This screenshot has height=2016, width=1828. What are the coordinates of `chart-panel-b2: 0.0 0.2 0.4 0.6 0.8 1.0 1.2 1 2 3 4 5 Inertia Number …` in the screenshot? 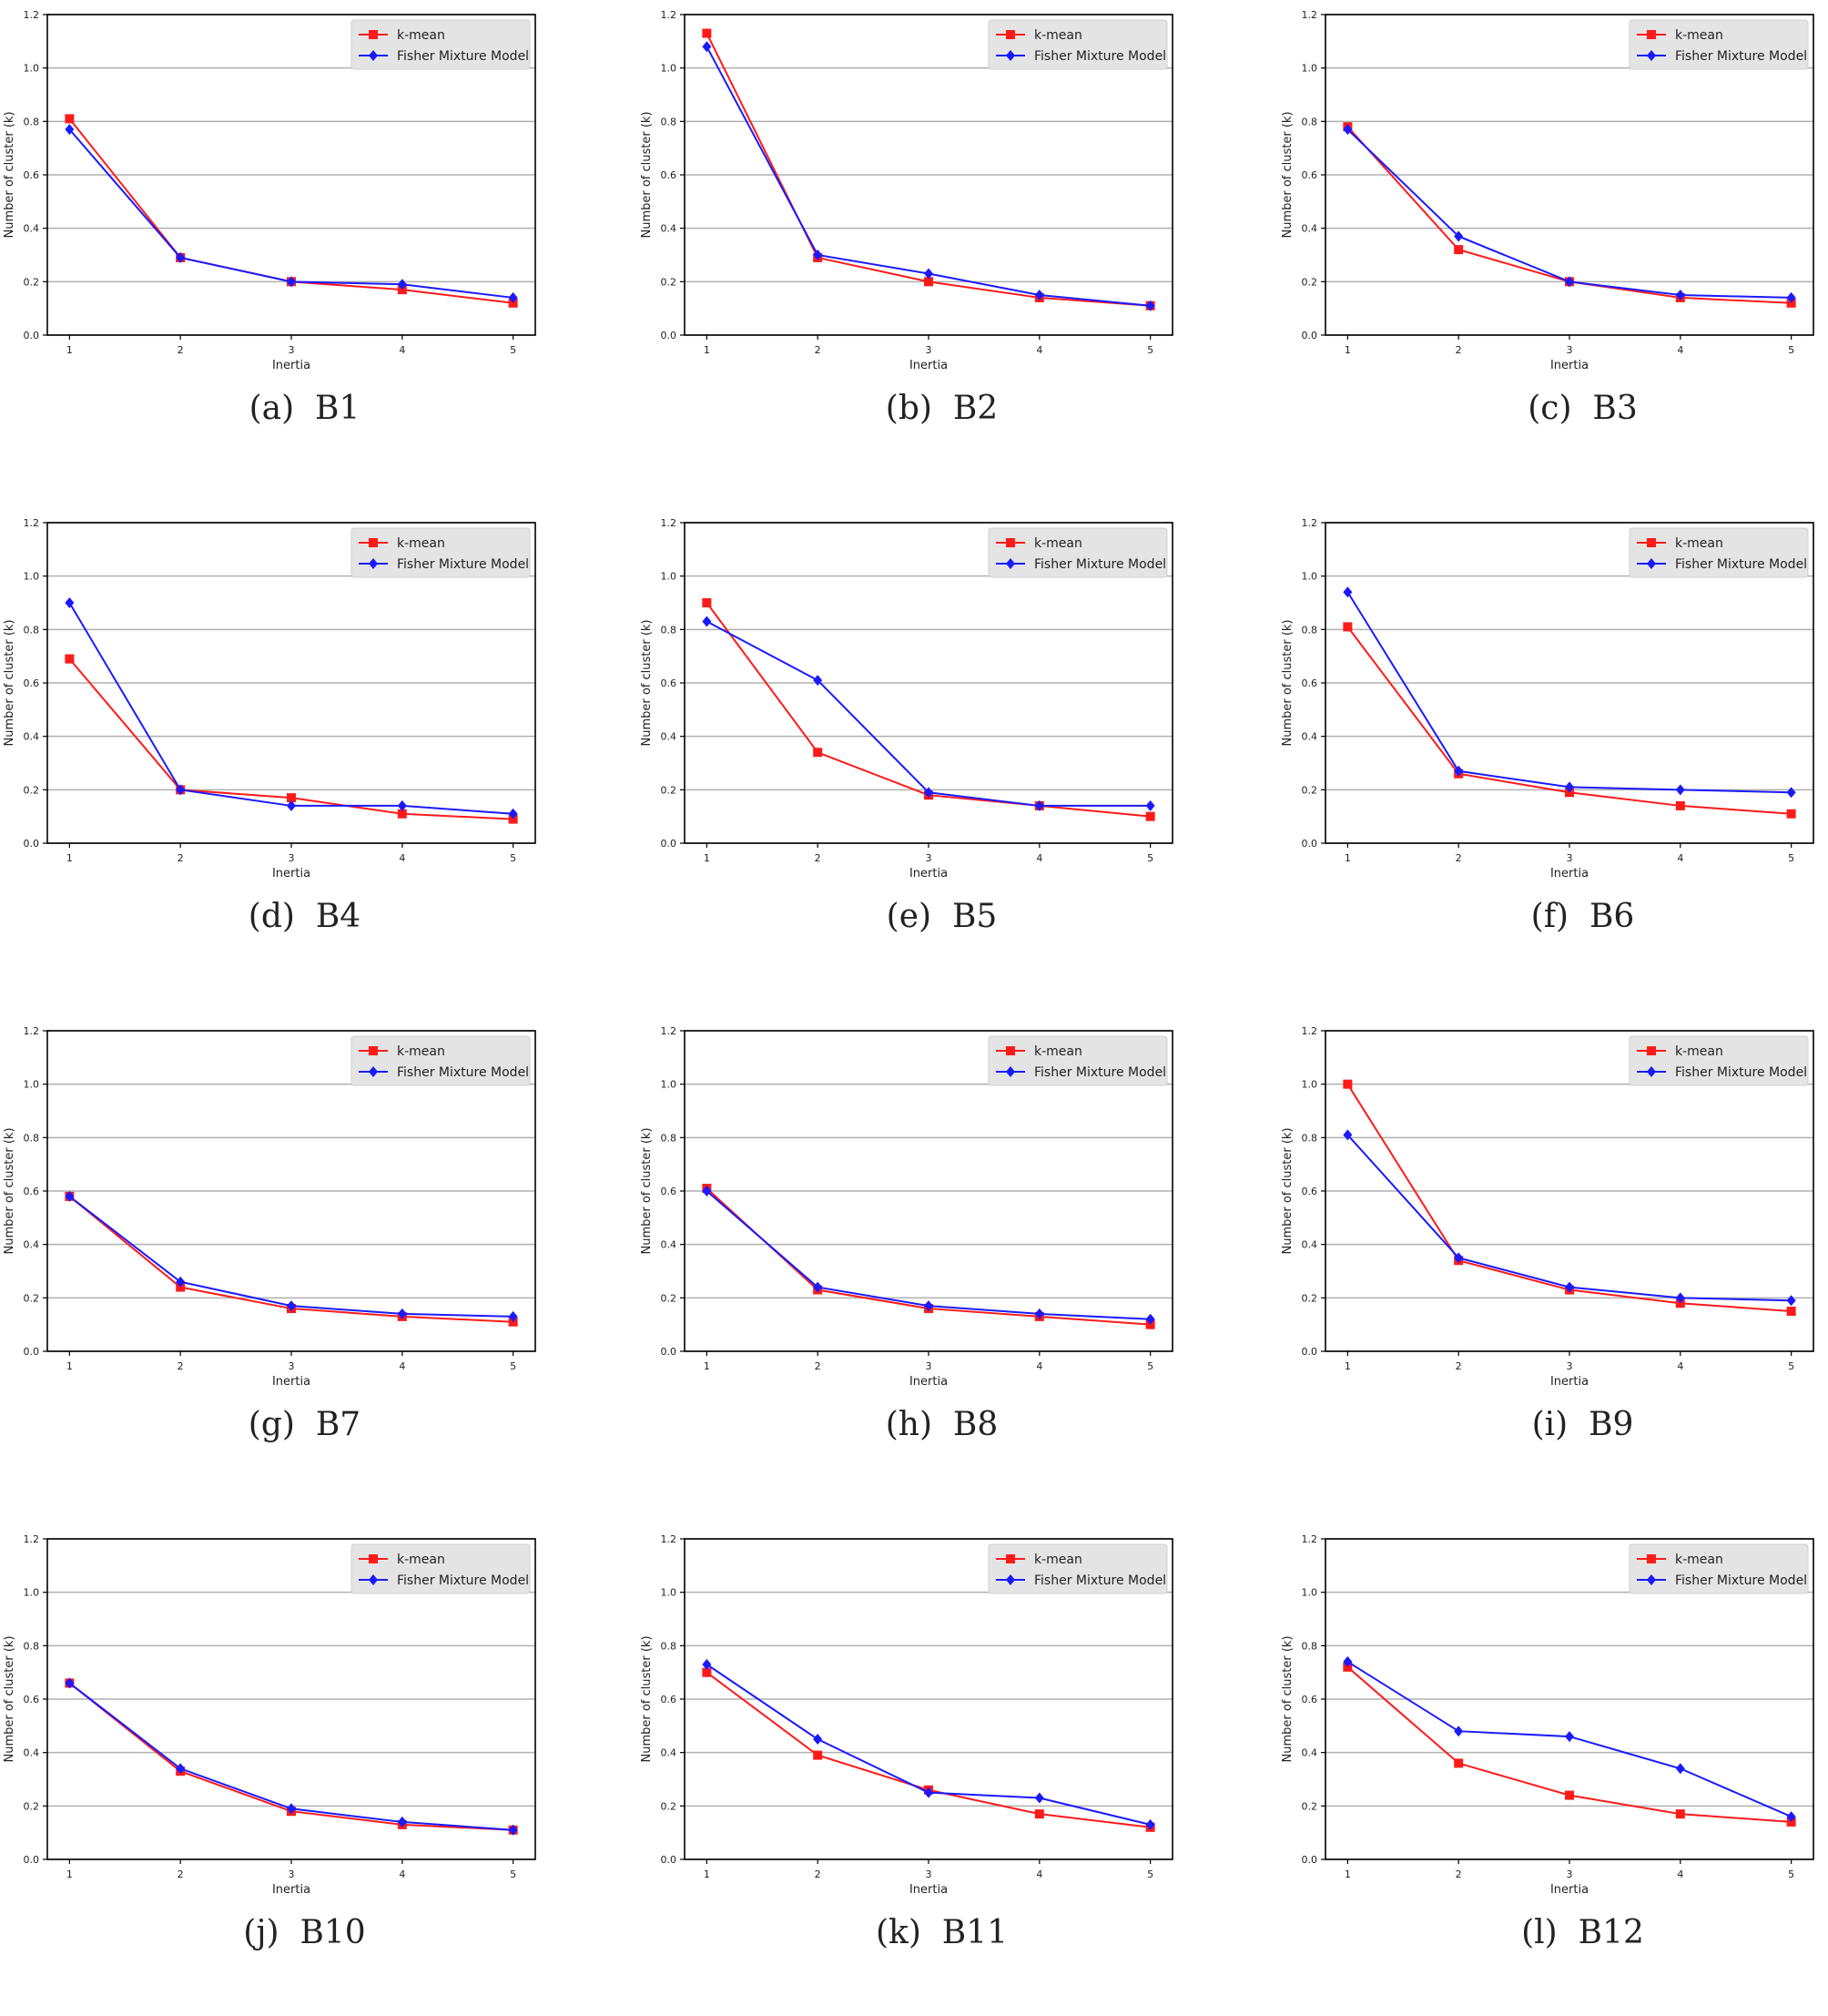 It's located at (941, 246).